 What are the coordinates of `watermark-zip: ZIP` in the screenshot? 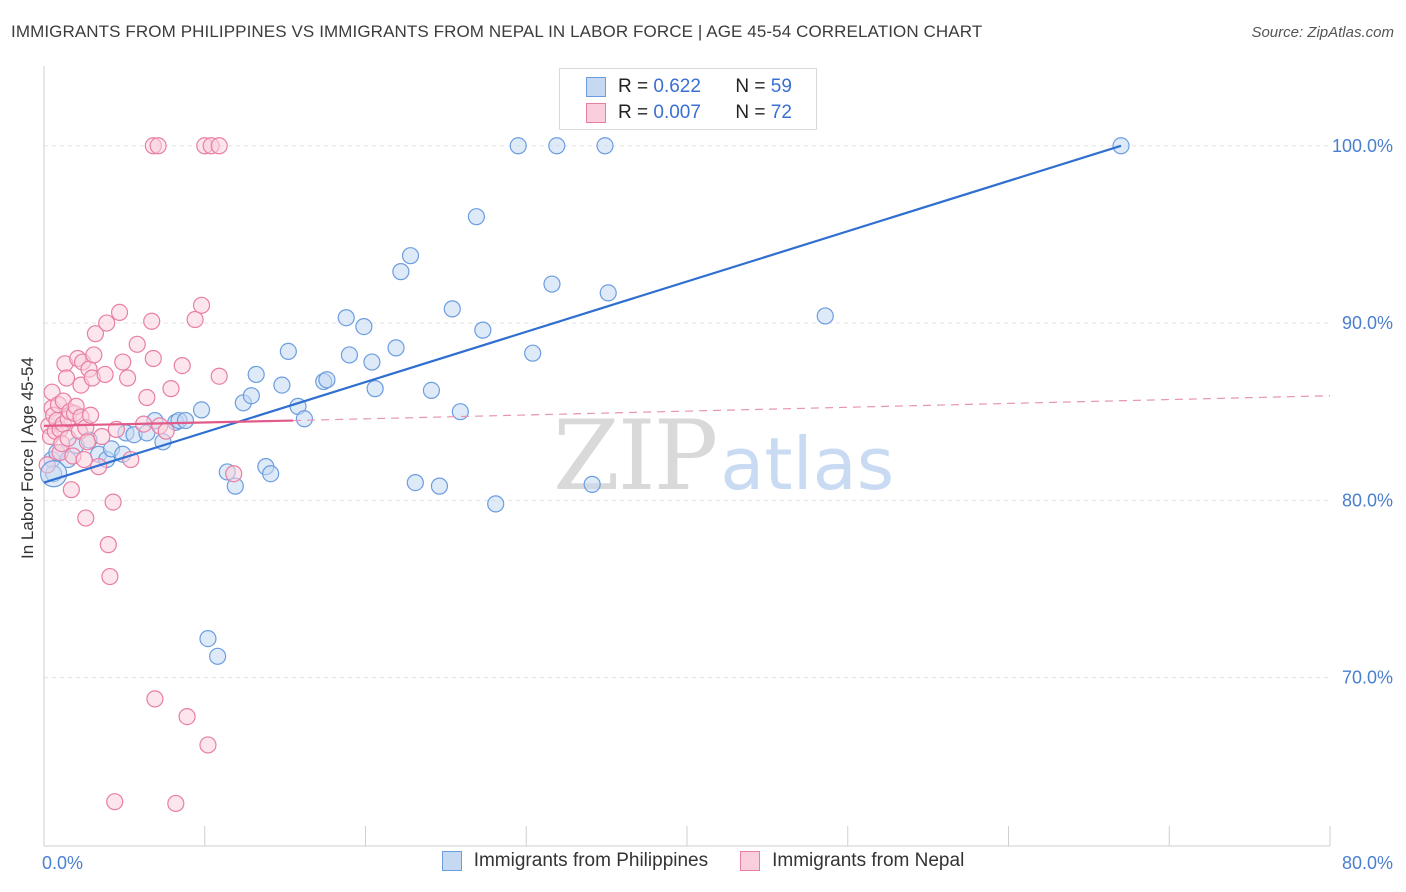 It's located at (635, 456).